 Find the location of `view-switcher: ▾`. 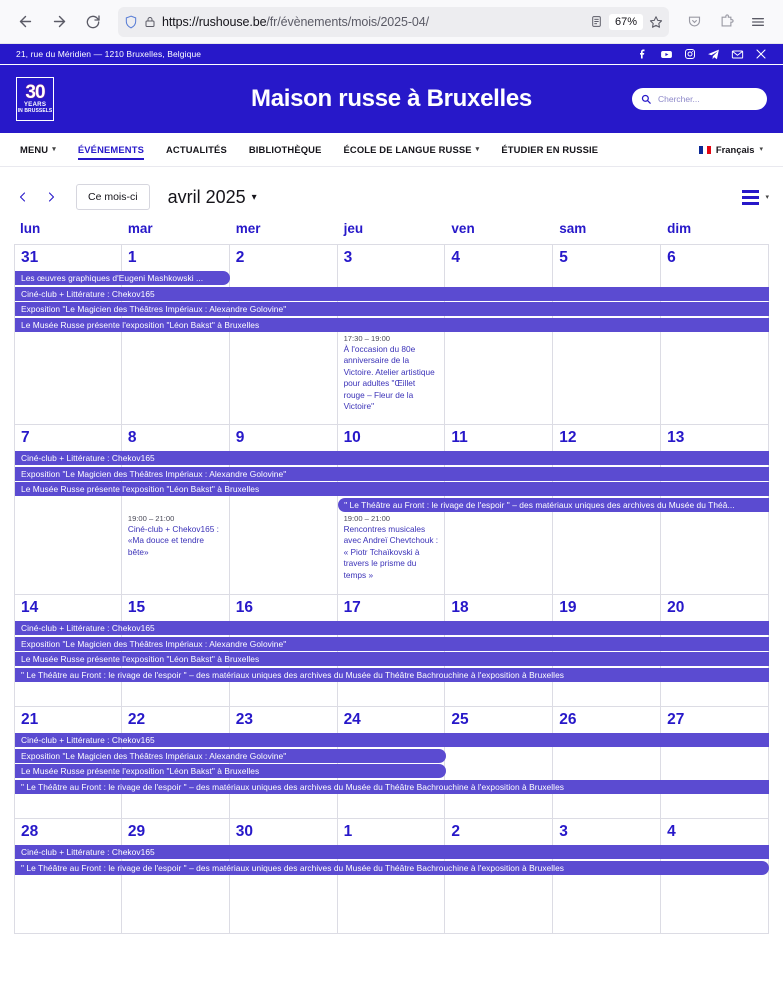

view-switcher: ▾ is located at coordinates (755, 197).